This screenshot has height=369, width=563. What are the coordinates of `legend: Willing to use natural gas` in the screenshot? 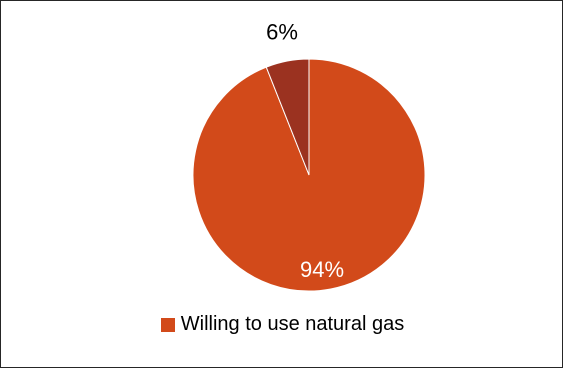 It's located at (282, 324).